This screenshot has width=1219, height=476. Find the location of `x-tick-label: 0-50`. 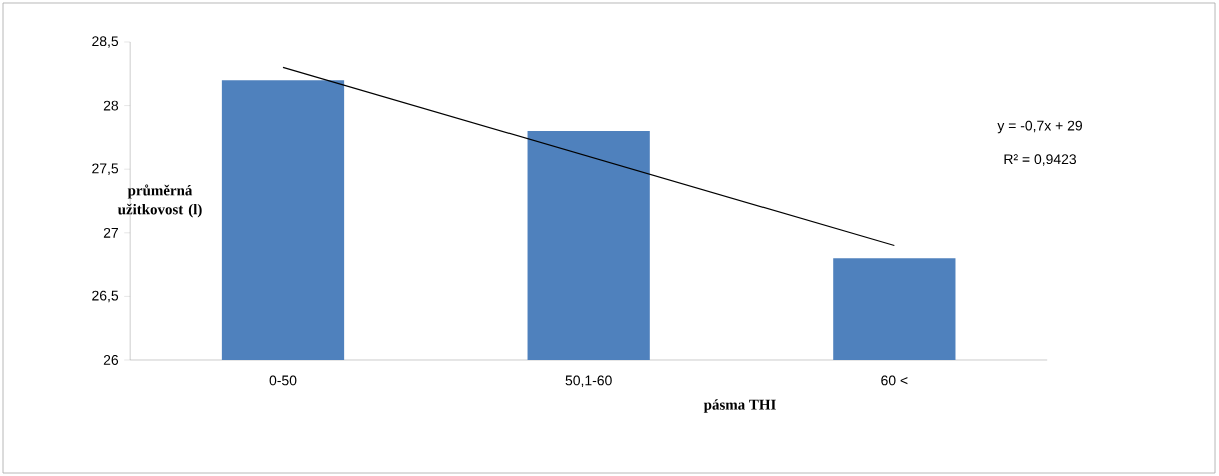

x-tick-label: 0-50 is located at coordinates (283, 380).